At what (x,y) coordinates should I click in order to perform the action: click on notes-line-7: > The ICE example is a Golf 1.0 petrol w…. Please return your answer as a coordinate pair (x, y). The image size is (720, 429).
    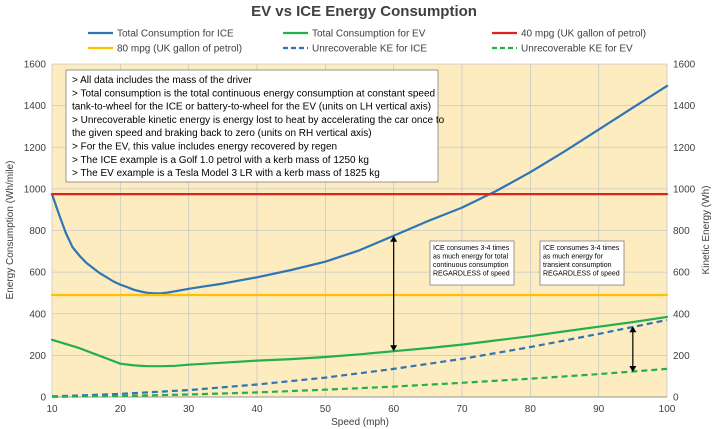
    Looking at the image, I should click on (220, 160).